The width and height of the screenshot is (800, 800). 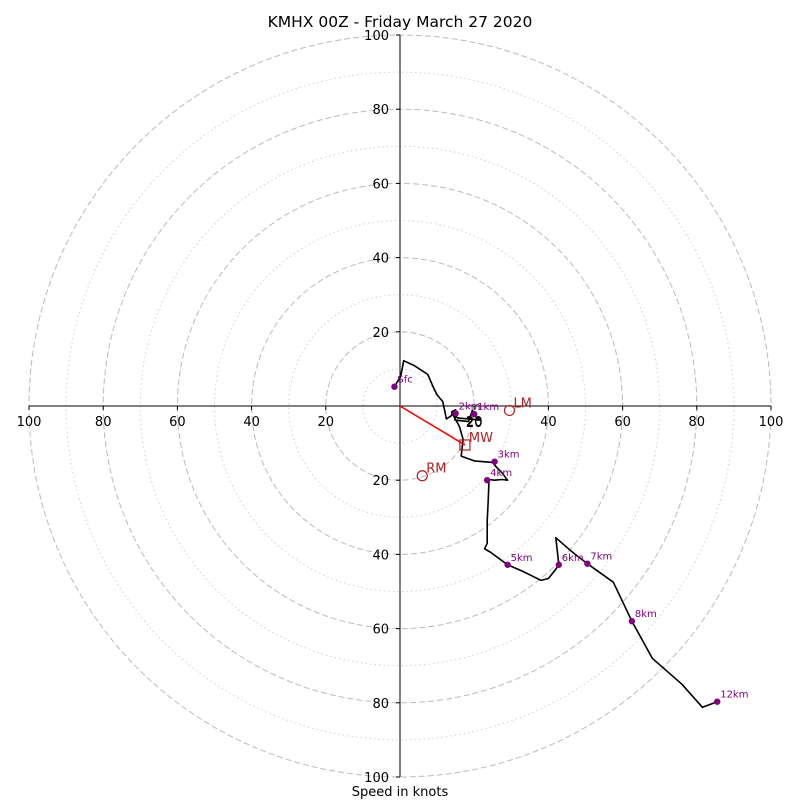 What do you see at coordinates (507, 564) in the screenshot?
I see `height-point-5km` at bounding box center [507, 564].